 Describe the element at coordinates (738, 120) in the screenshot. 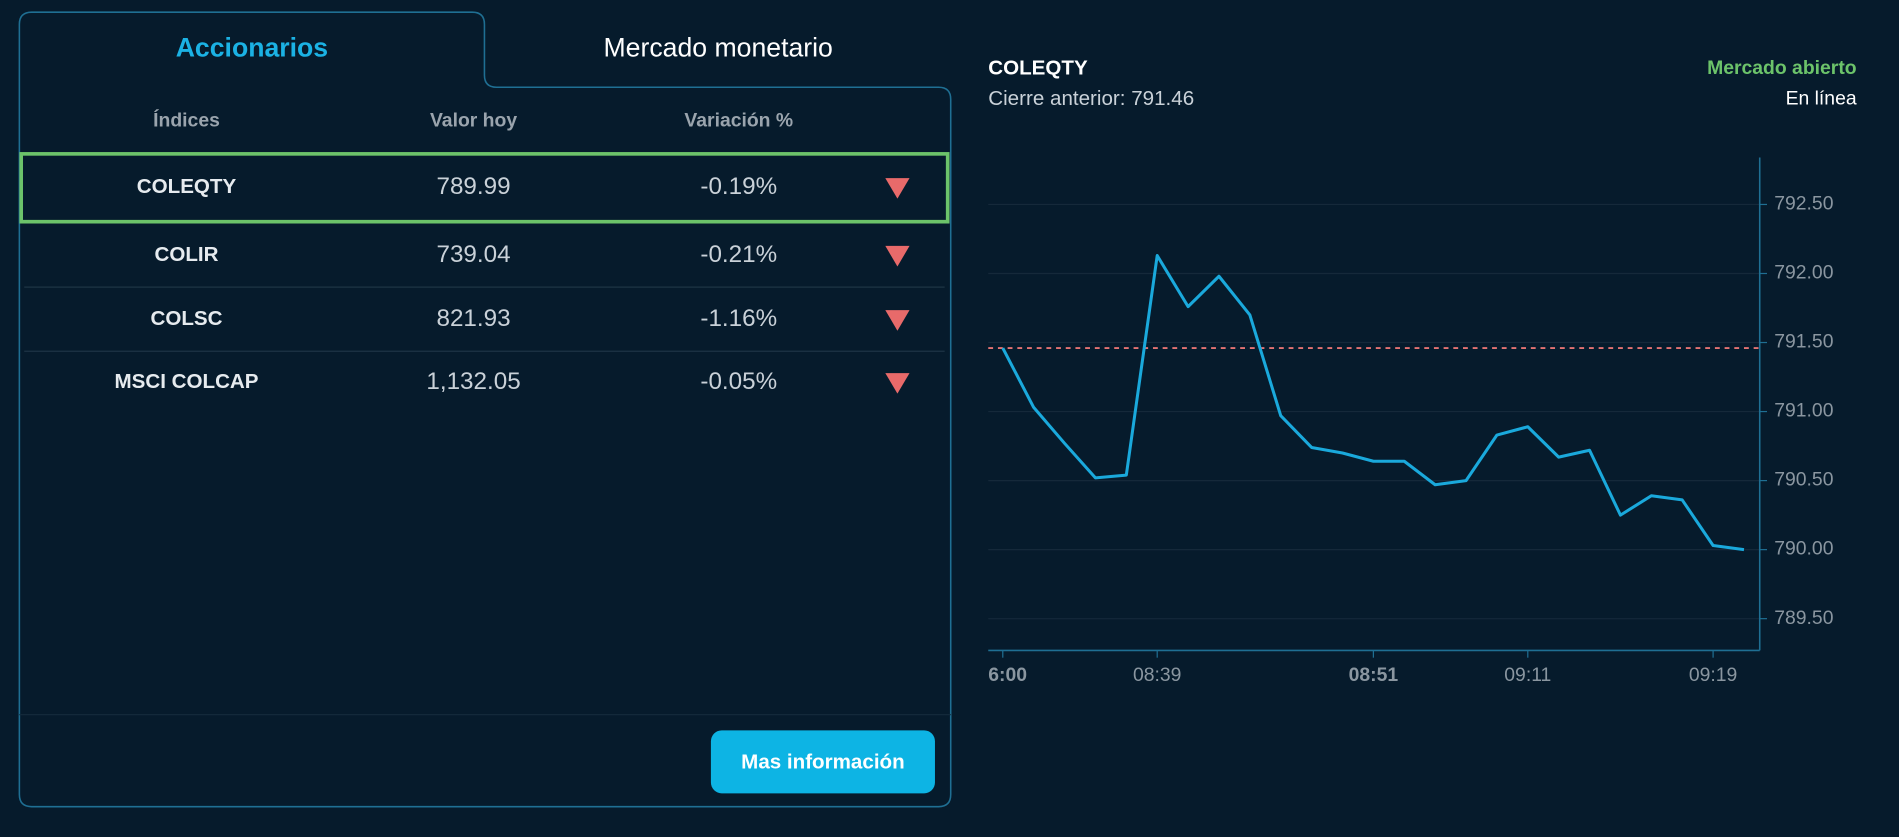

I see `column-header: Variación %` at that location.